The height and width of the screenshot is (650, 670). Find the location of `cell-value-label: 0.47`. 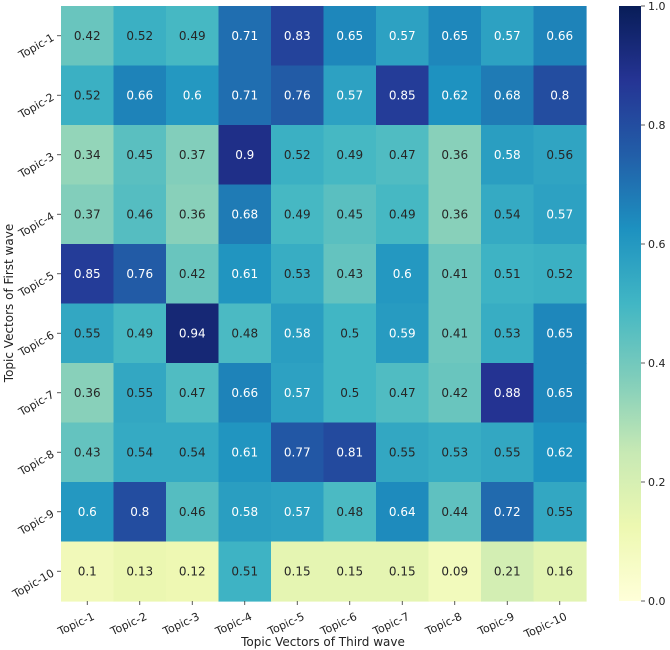

cell-value-label: 0.47 is located at coordinates (402, 393).